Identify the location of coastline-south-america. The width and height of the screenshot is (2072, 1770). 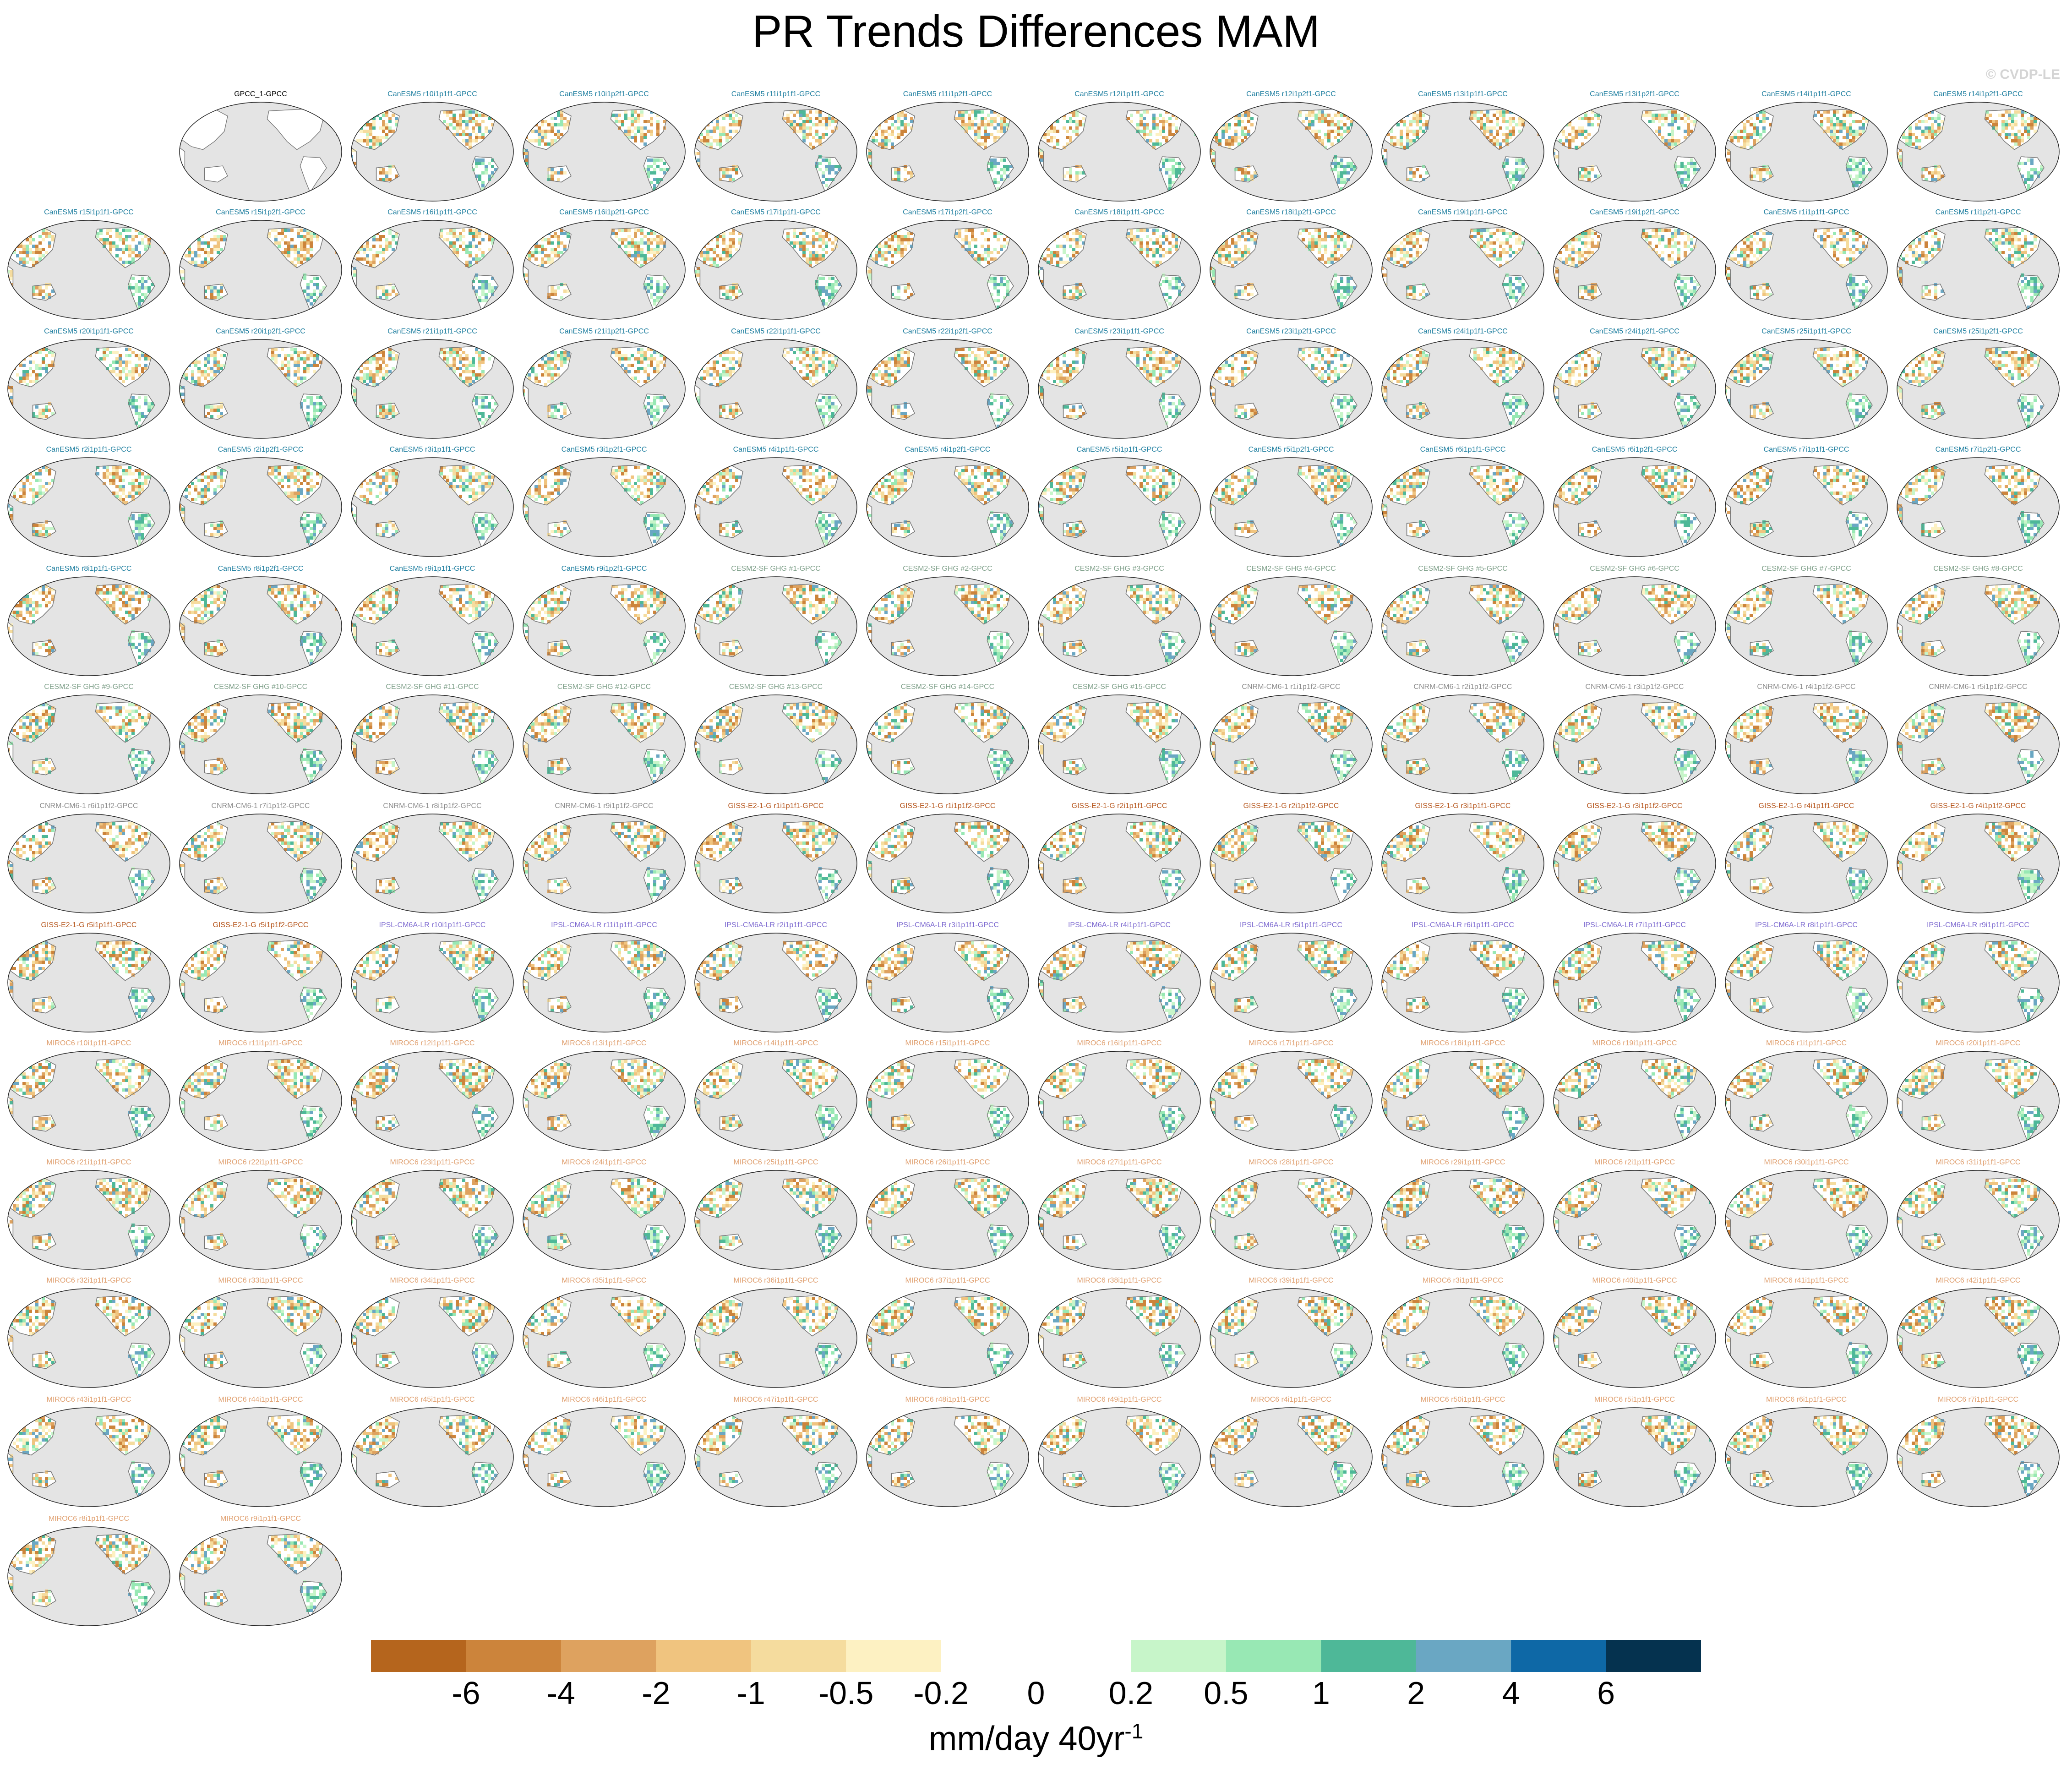
(1688, 174).